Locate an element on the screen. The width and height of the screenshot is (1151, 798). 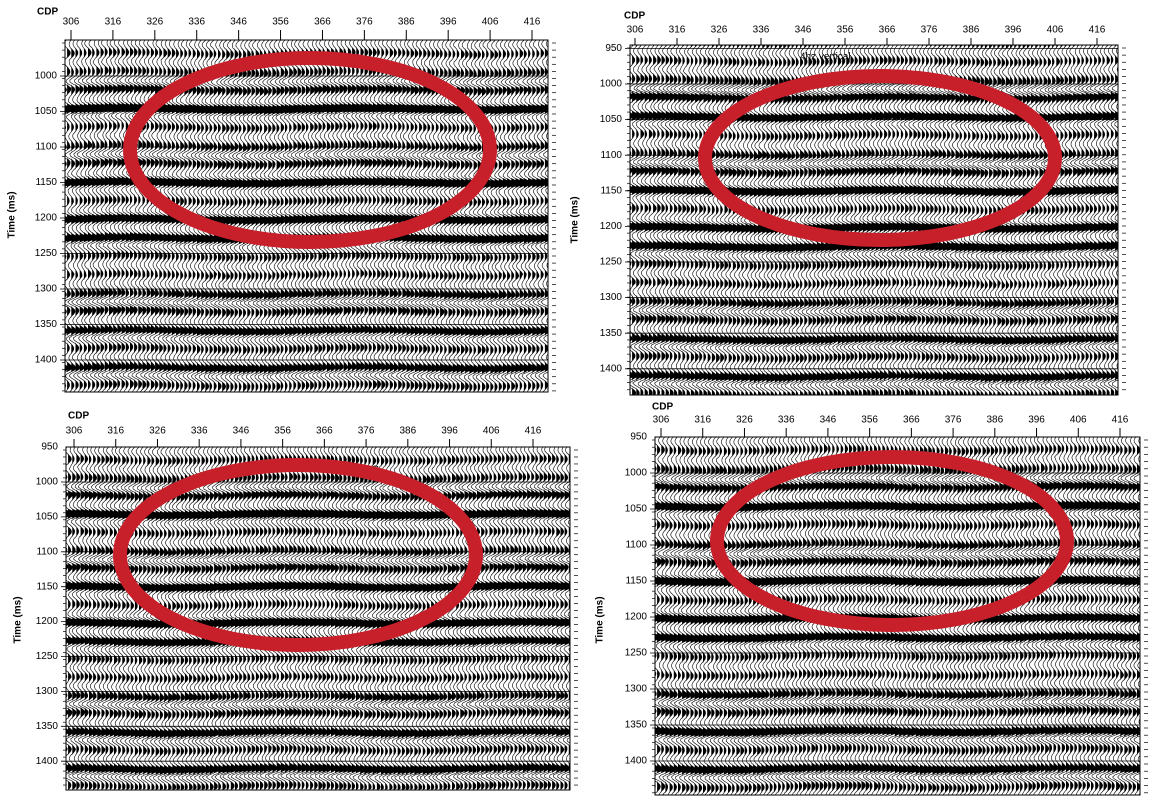
x-tick-label: 326 is located at coordinates (157, 431).